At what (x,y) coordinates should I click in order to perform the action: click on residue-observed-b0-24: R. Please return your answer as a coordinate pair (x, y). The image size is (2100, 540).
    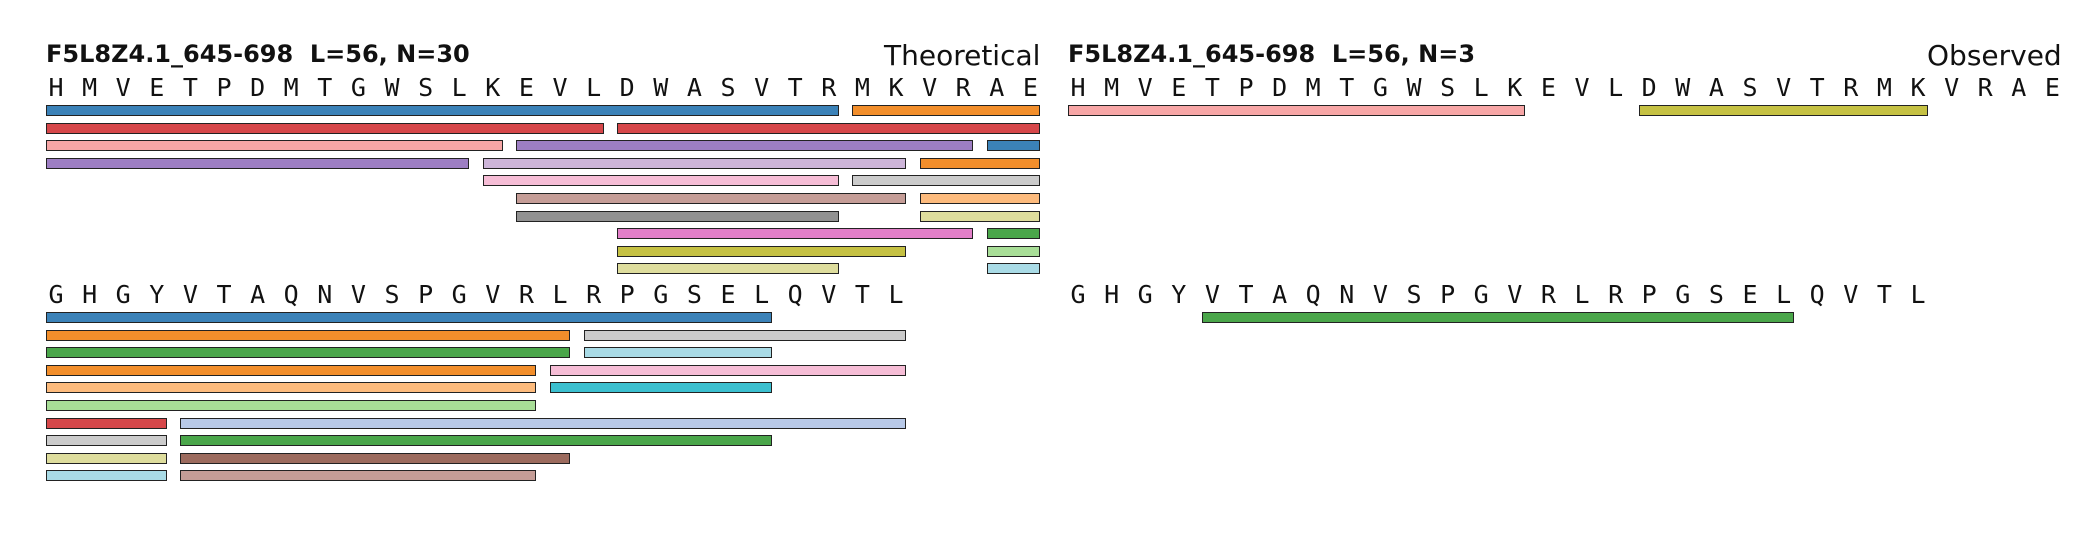
    Looking at the image, I should click on (1851, 87).